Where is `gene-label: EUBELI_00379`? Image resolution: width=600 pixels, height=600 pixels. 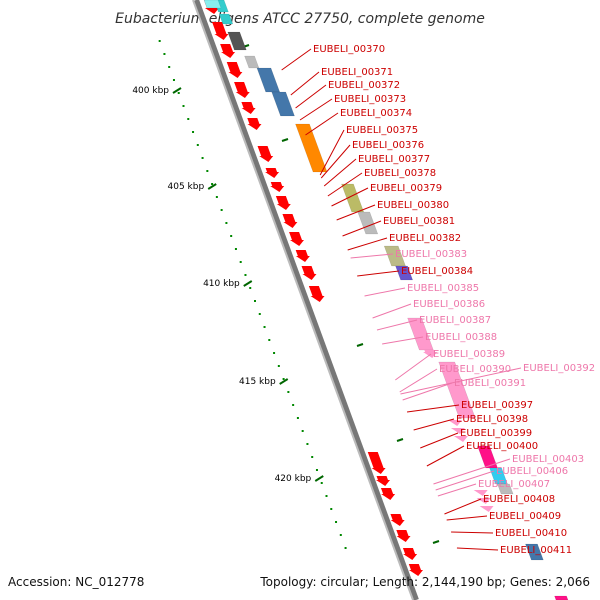
gene-label: EUBELI_00379 is located at coordinates (406, 188).